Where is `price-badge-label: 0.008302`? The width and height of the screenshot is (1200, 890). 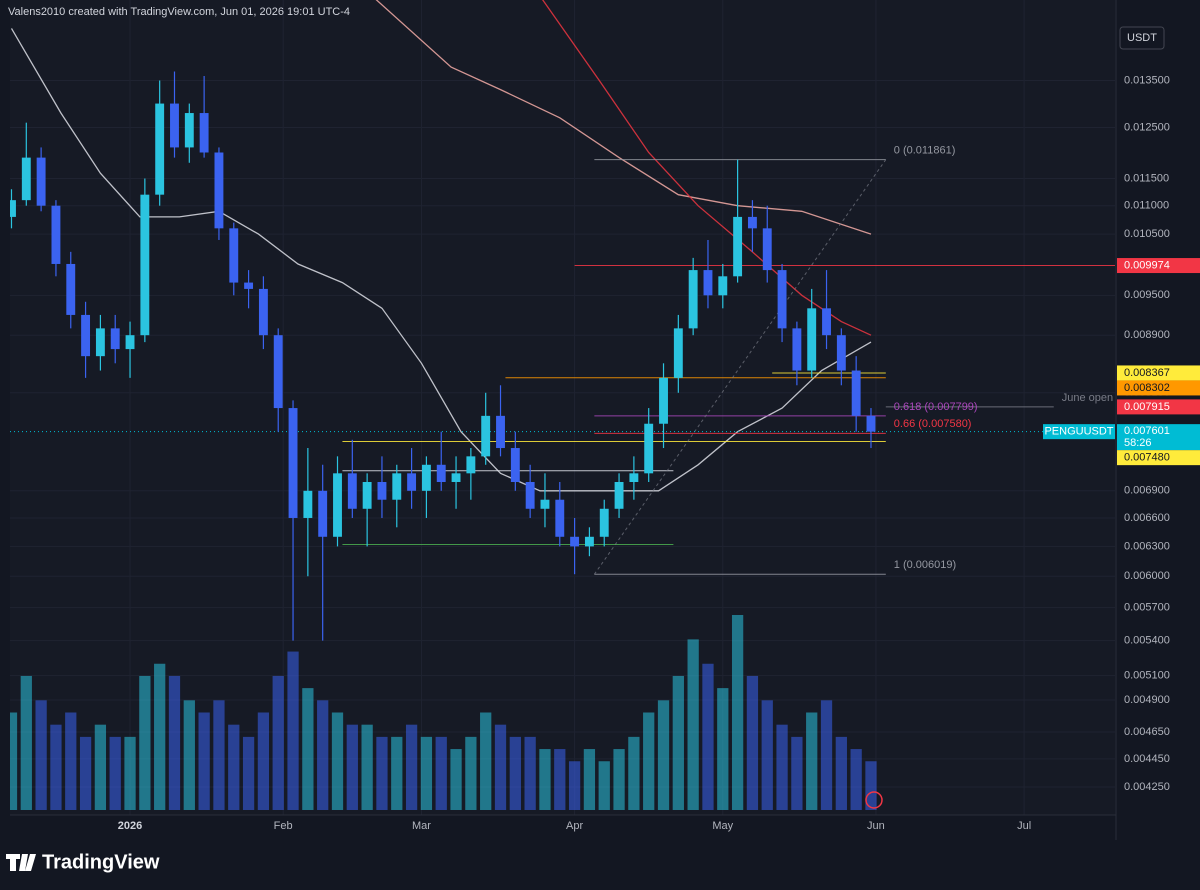 price-badge-label: 0.008302 is located at coordinates (1147, 388).